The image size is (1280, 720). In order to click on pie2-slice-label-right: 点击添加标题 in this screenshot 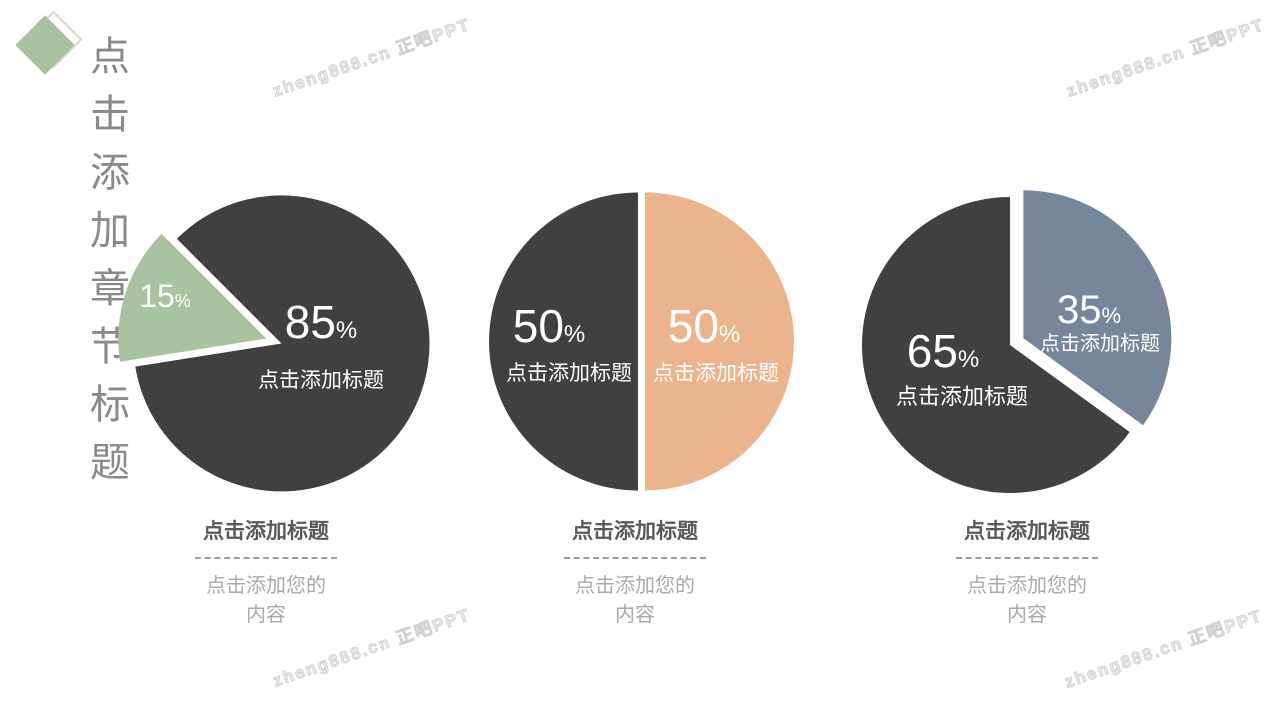, I will do `click(716, 373)`.